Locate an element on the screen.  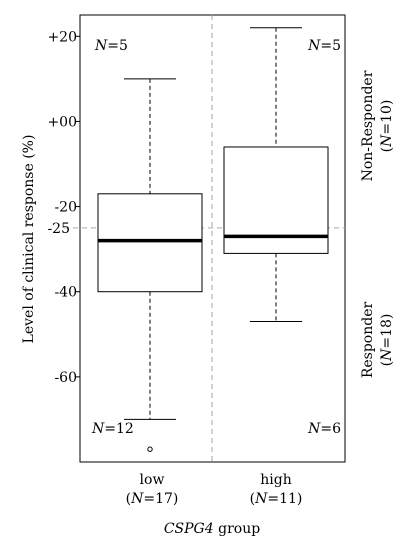
y-axis: +20 +00 -20 -40 -60 is located at coordinates (63, 207).